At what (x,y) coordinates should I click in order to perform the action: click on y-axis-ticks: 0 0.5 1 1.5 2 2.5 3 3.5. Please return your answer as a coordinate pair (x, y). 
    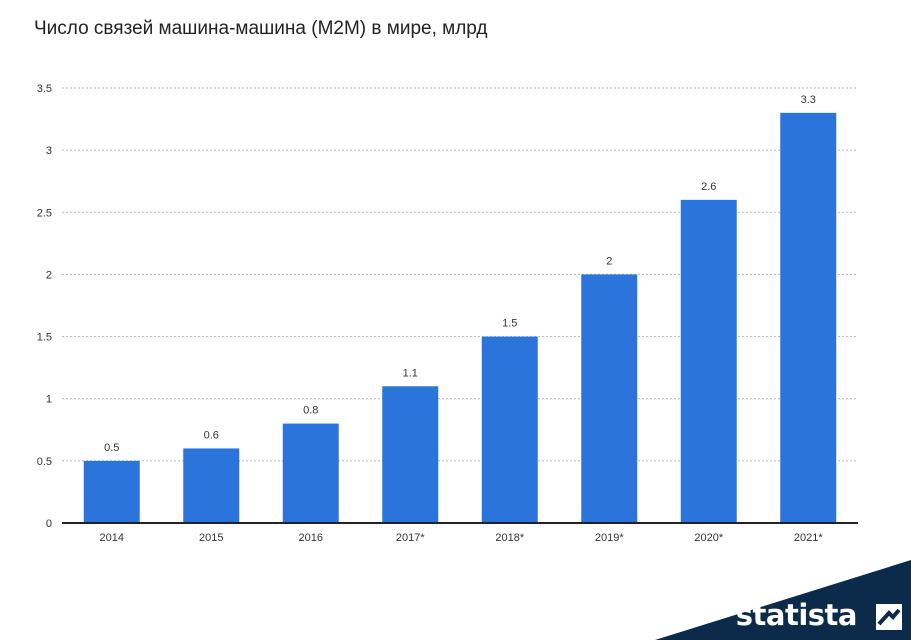
    Looking at the image, I should click on (44, 306).